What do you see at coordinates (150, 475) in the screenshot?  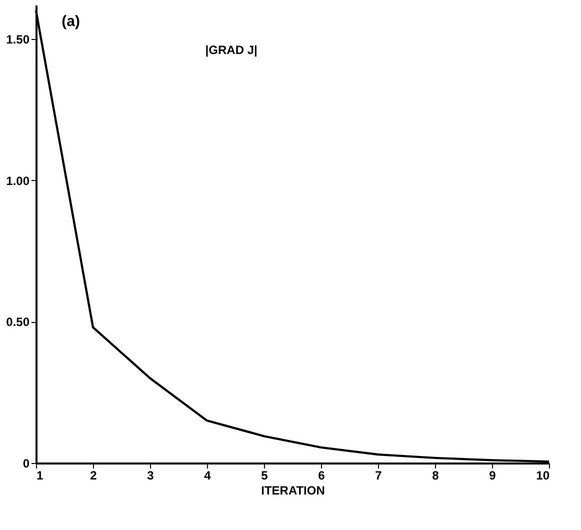 I see `x-tick-label: 3` at bounding box center [150, 475].